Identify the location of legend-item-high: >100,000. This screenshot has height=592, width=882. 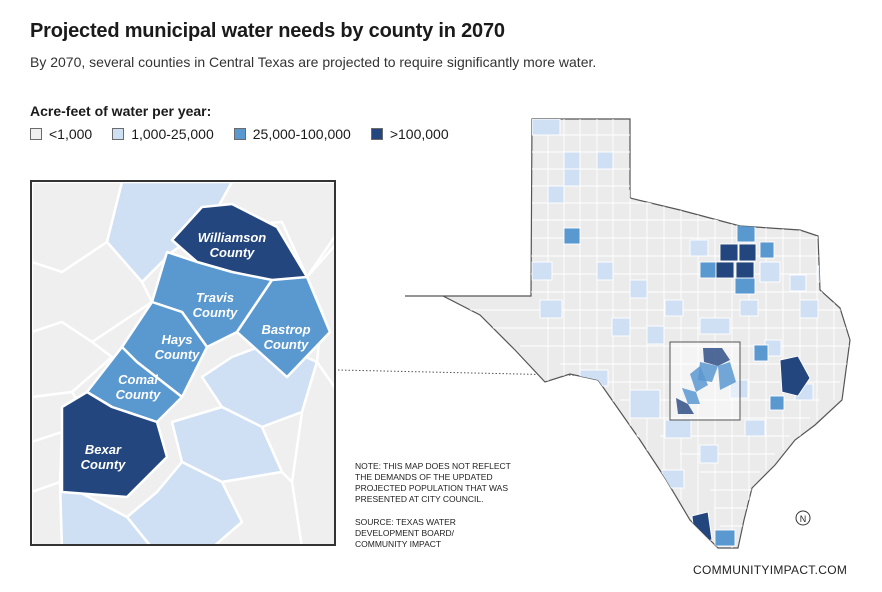
(409, 134).